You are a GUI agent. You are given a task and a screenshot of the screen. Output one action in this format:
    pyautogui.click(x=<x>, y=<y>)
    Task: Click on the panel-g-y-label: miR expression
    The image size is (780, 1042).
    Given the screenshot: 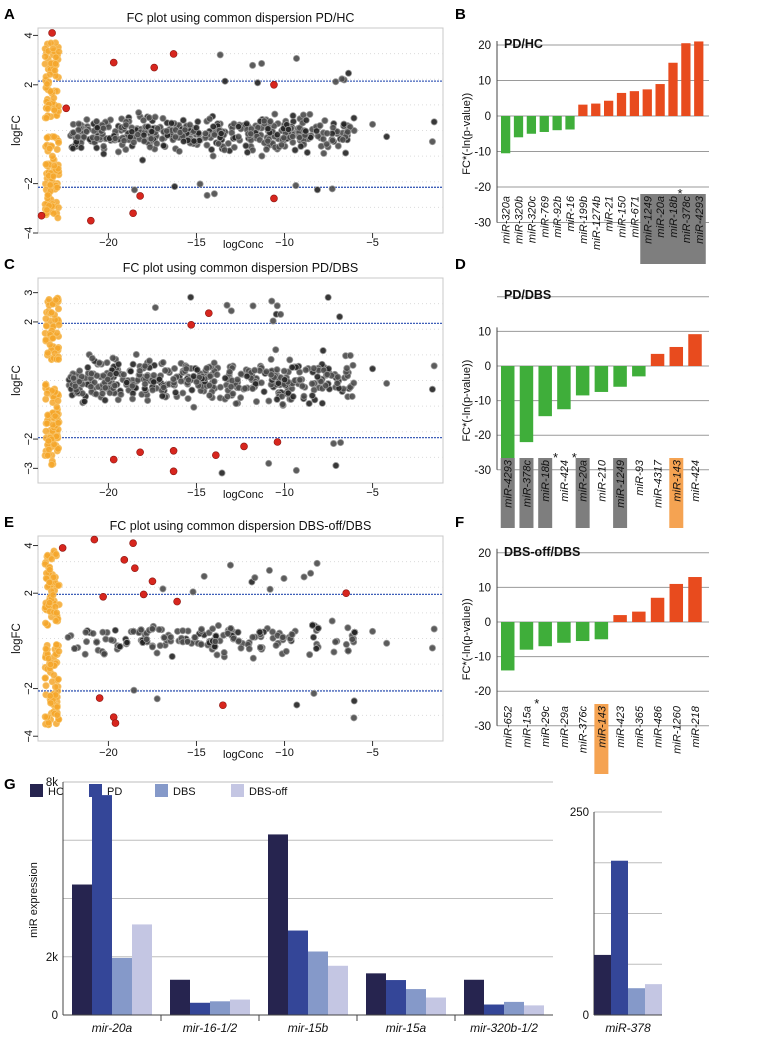 What is the action you would take?
    pyautogui.click(x=34, y=900)
    